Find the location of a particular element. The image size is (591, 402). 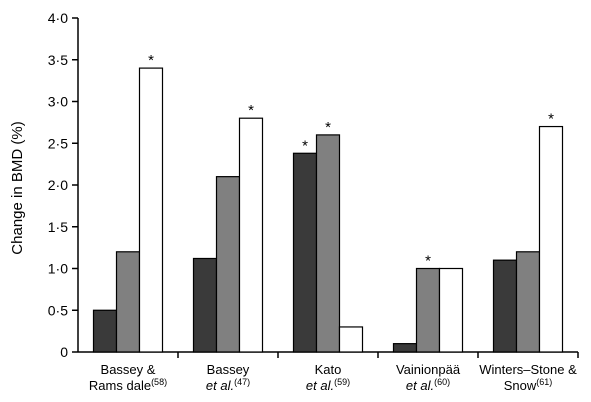

x-tick-label-line1: Winters–Stone & is located at coordinates (528, 369).